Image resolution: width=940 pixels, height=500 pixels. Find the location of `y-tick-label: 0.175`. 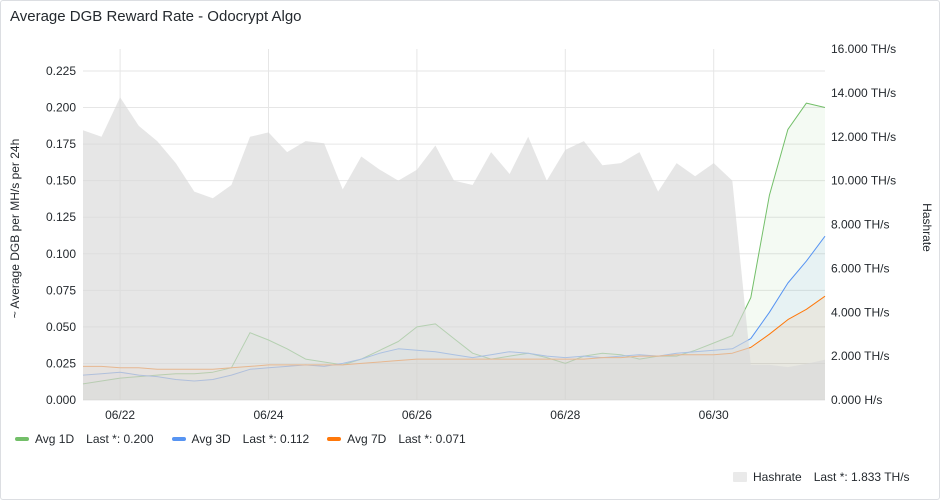

y-tick-label: 0.175 is located at coordinates (61, 144).